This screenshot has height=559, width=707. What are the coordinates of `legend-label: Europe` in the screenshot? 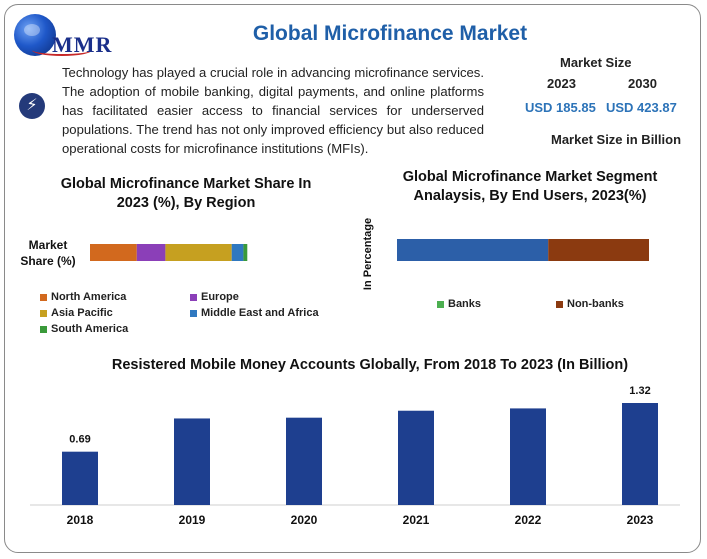 It's located at (220, 297).